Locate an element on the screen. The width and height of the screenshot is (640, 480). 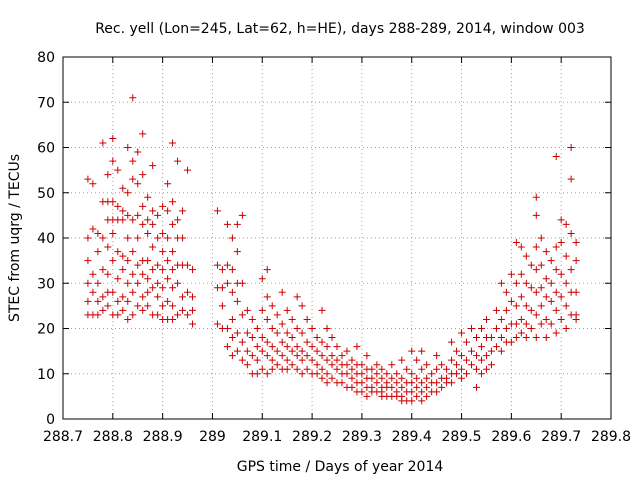
y-tick-label: 40 is located at coordinates (46, 239).